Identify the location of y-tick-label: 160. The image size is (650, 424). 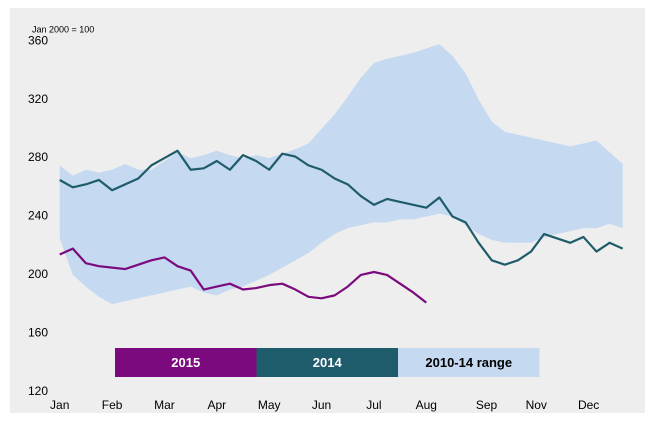
(38, 333).